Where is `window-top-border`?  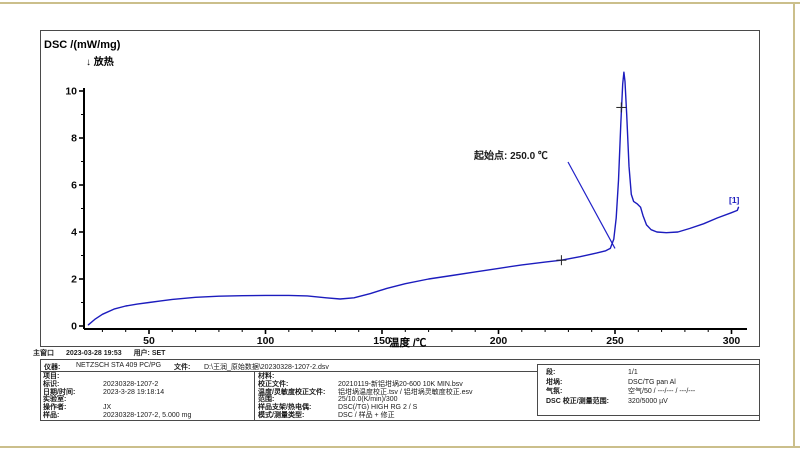 window-top-border is located at coordinates (400, 3).